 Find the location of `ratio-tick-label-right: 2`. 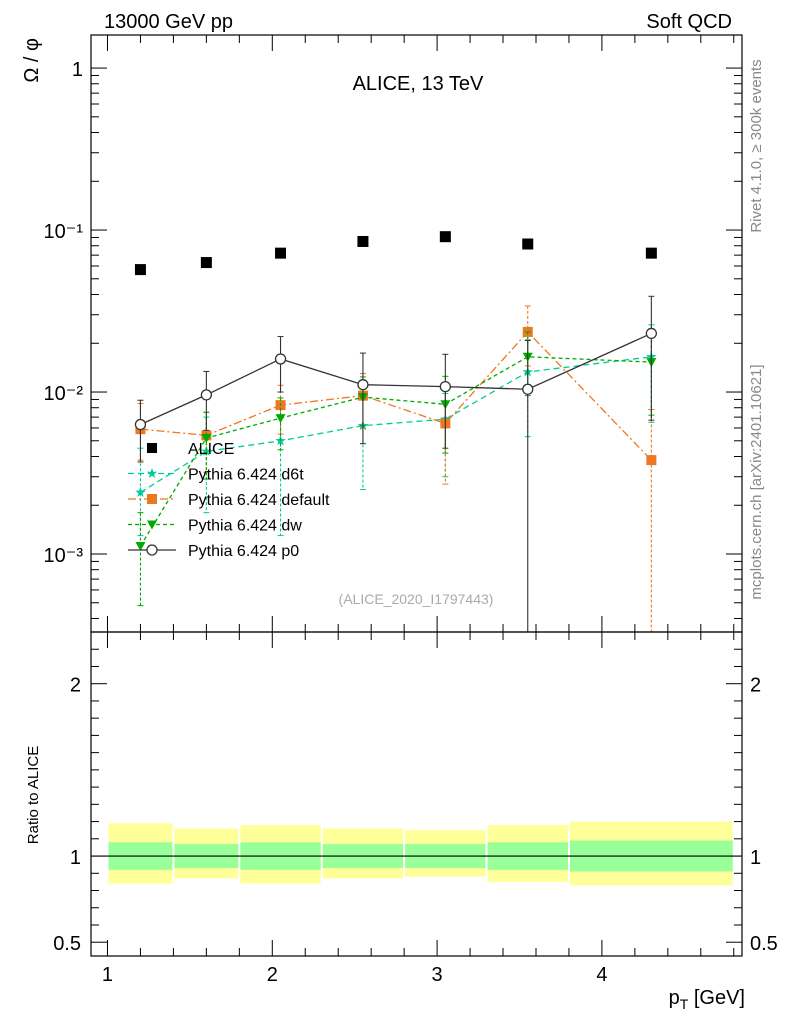

ratio-tick-label-right: 2 is located at coordinates (755, 686).